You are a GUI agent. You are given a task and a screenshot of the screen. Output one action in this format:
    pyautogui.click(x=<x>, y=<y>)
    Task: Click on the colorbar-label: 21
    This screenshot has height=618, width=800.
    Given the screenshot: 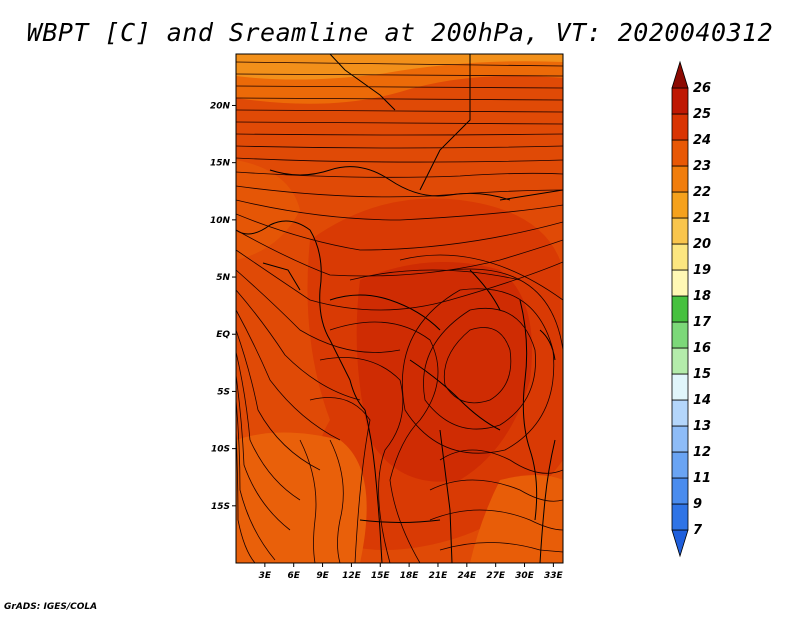 What is the action you would take?
    pyautogui.click(x=702, y=218)
    